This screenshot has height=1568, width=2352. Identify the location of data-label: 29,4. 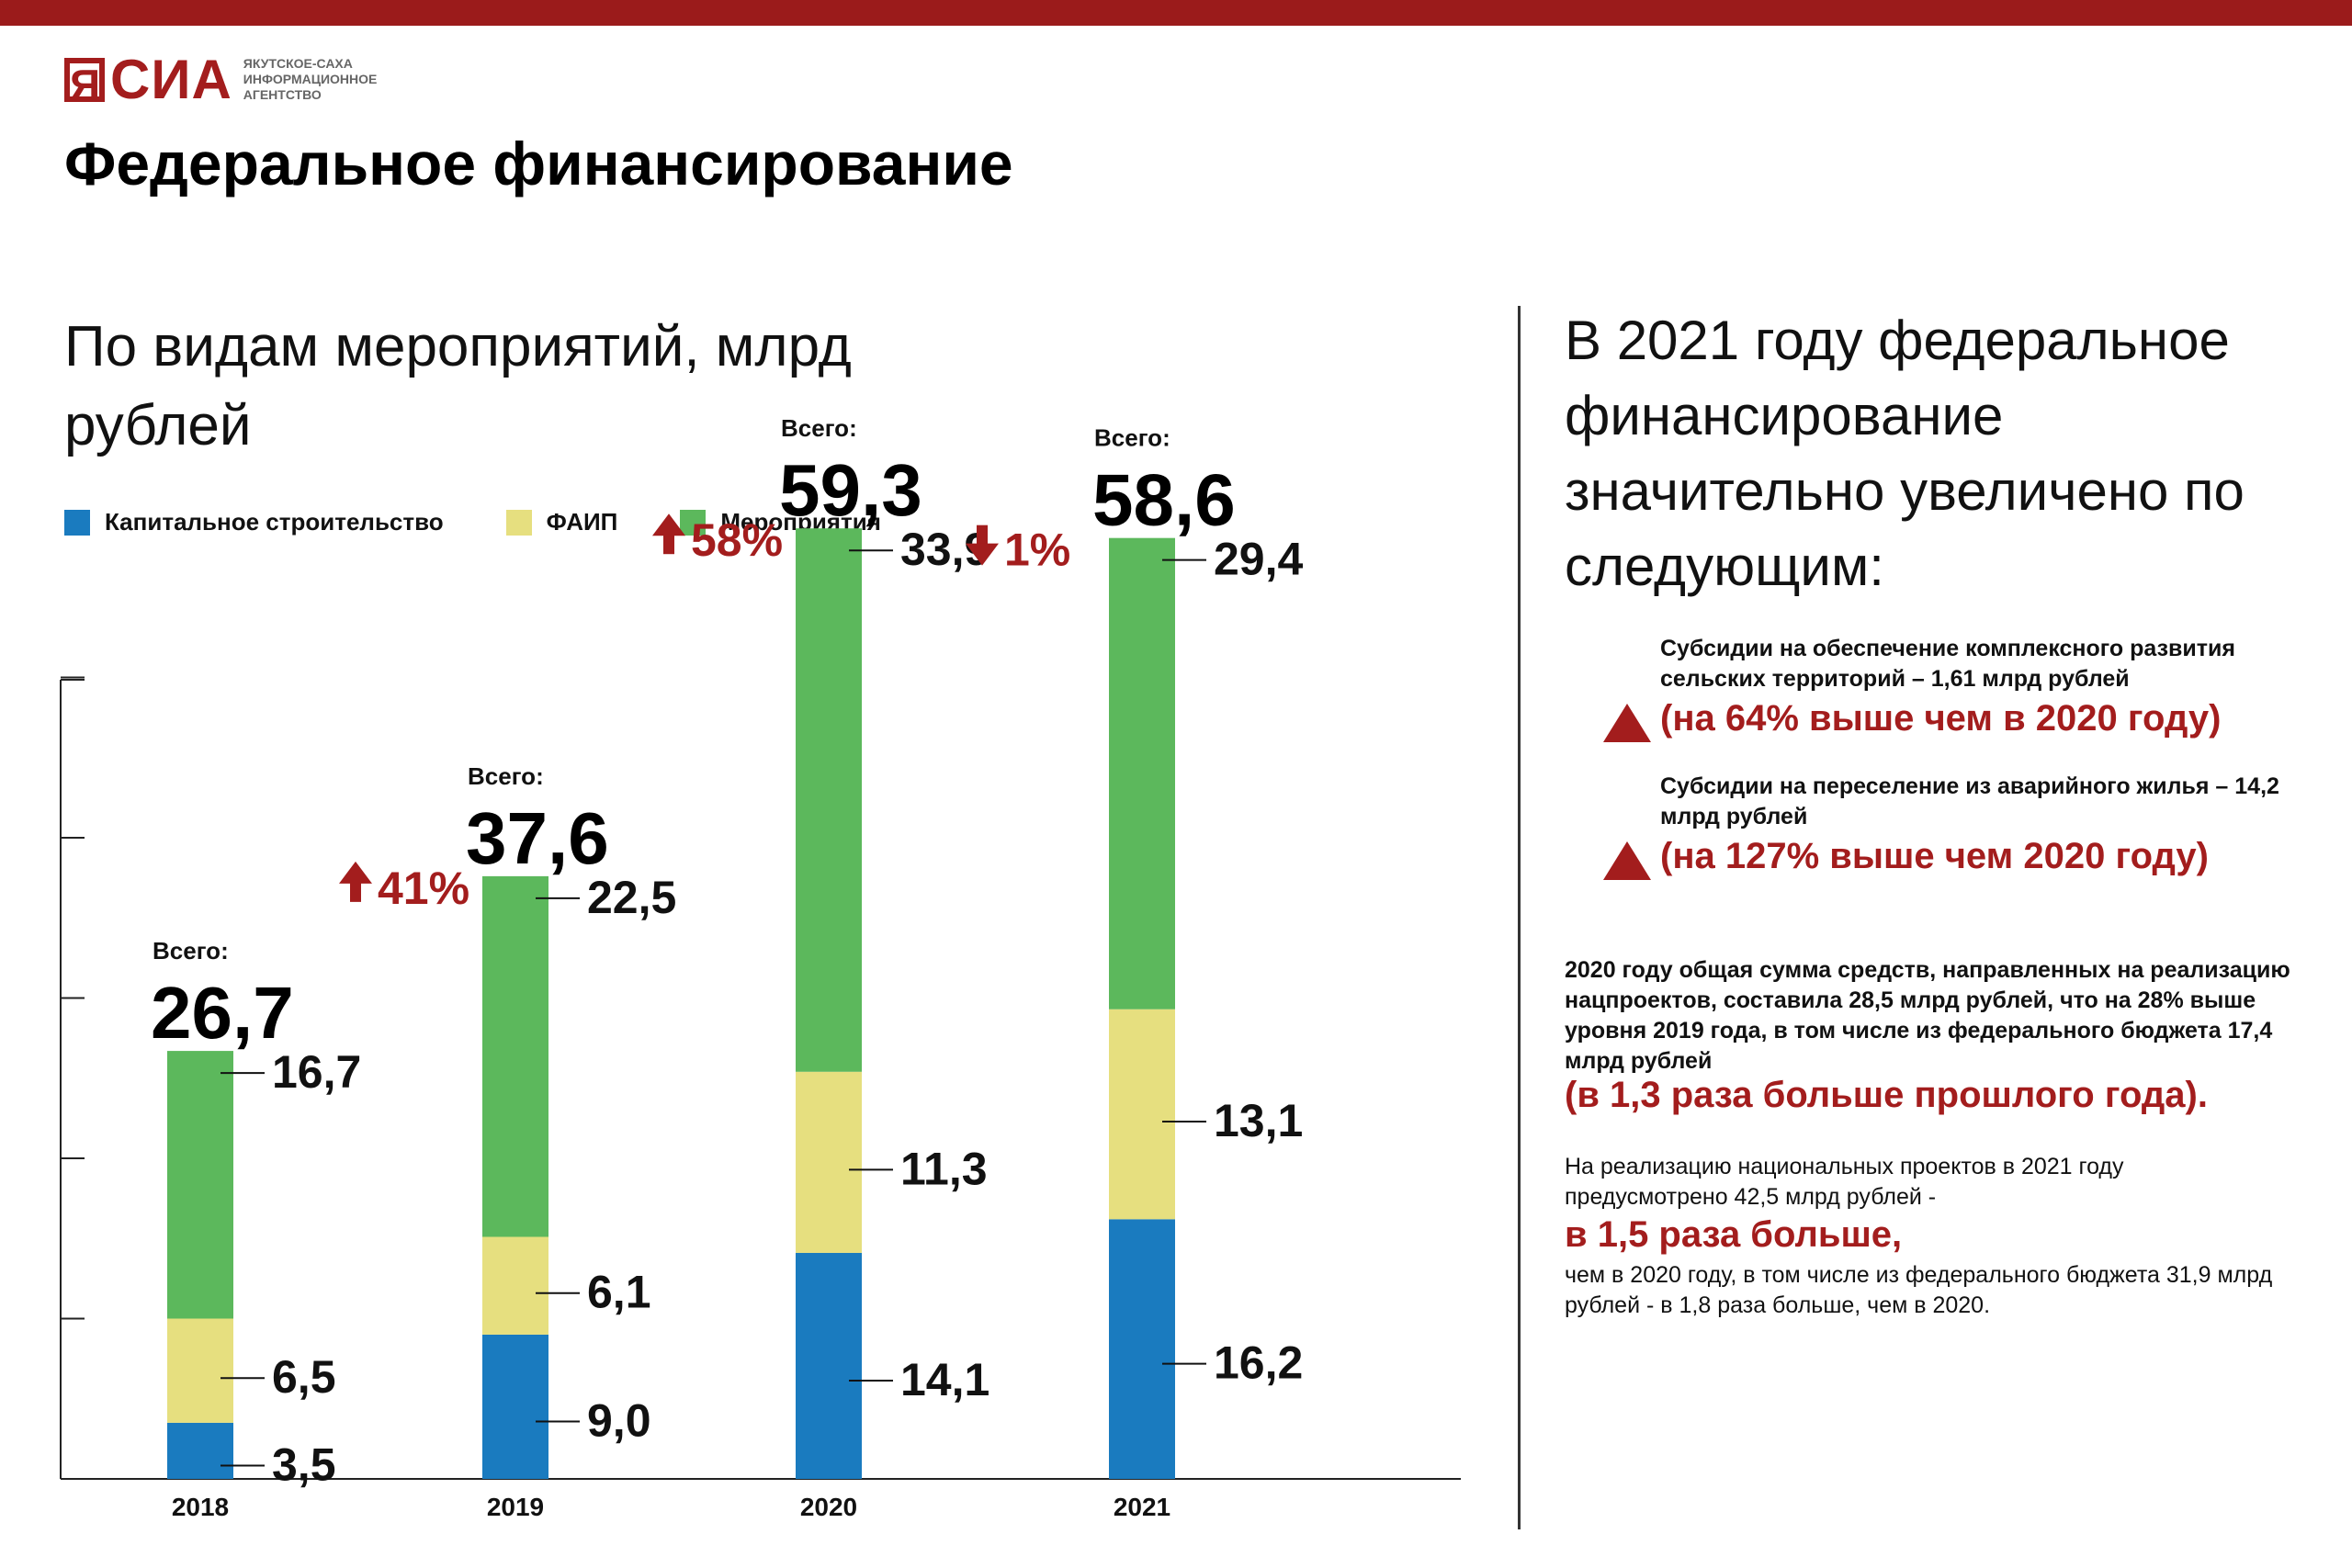
(1259, 559).